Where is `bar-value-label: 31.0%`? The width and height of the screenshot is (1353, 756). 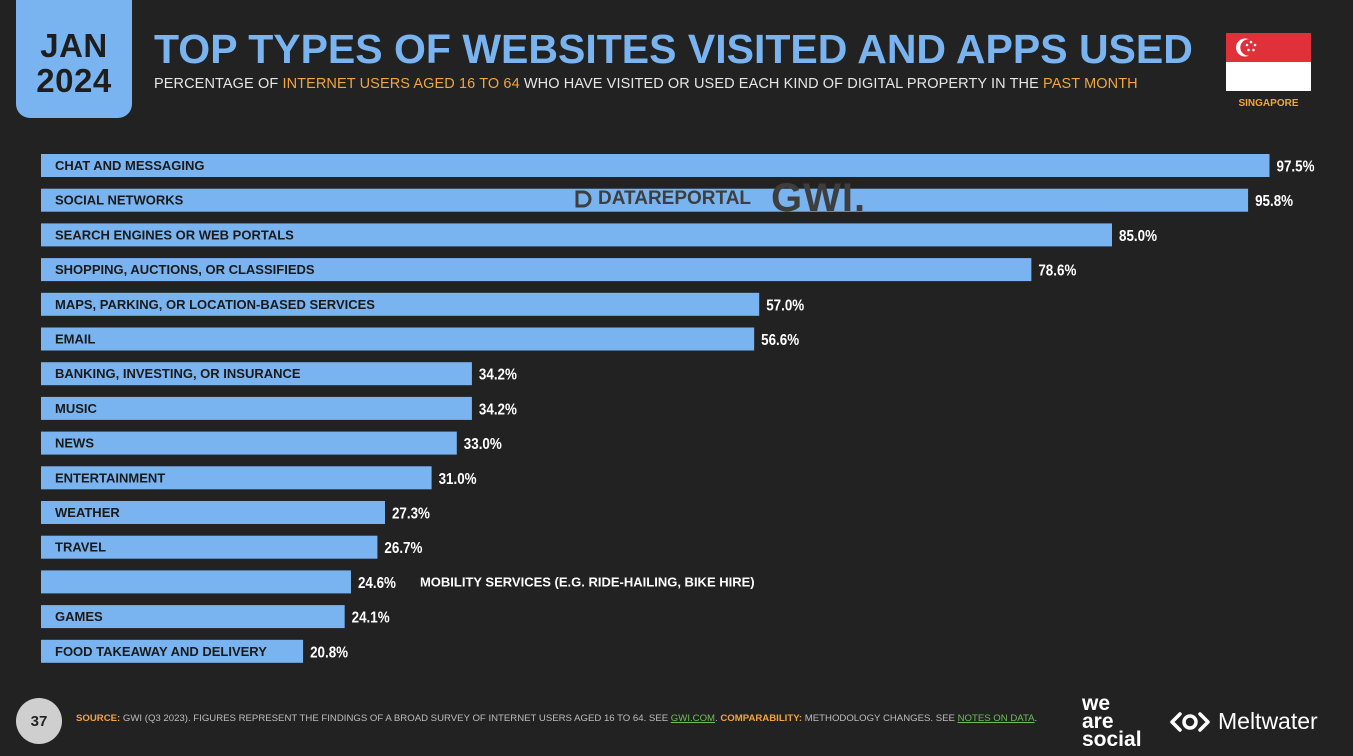
bar-value-label: 31.0% is located at coordinates (458, 479).